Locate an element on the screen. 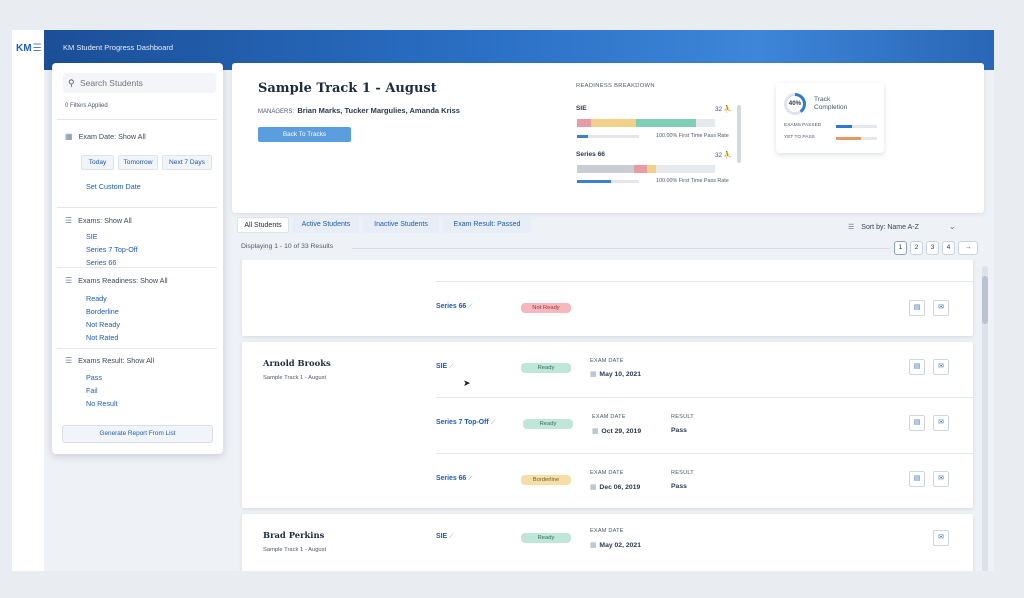  filter-option-borderline: Borderline is located at coordinates (102, 311).